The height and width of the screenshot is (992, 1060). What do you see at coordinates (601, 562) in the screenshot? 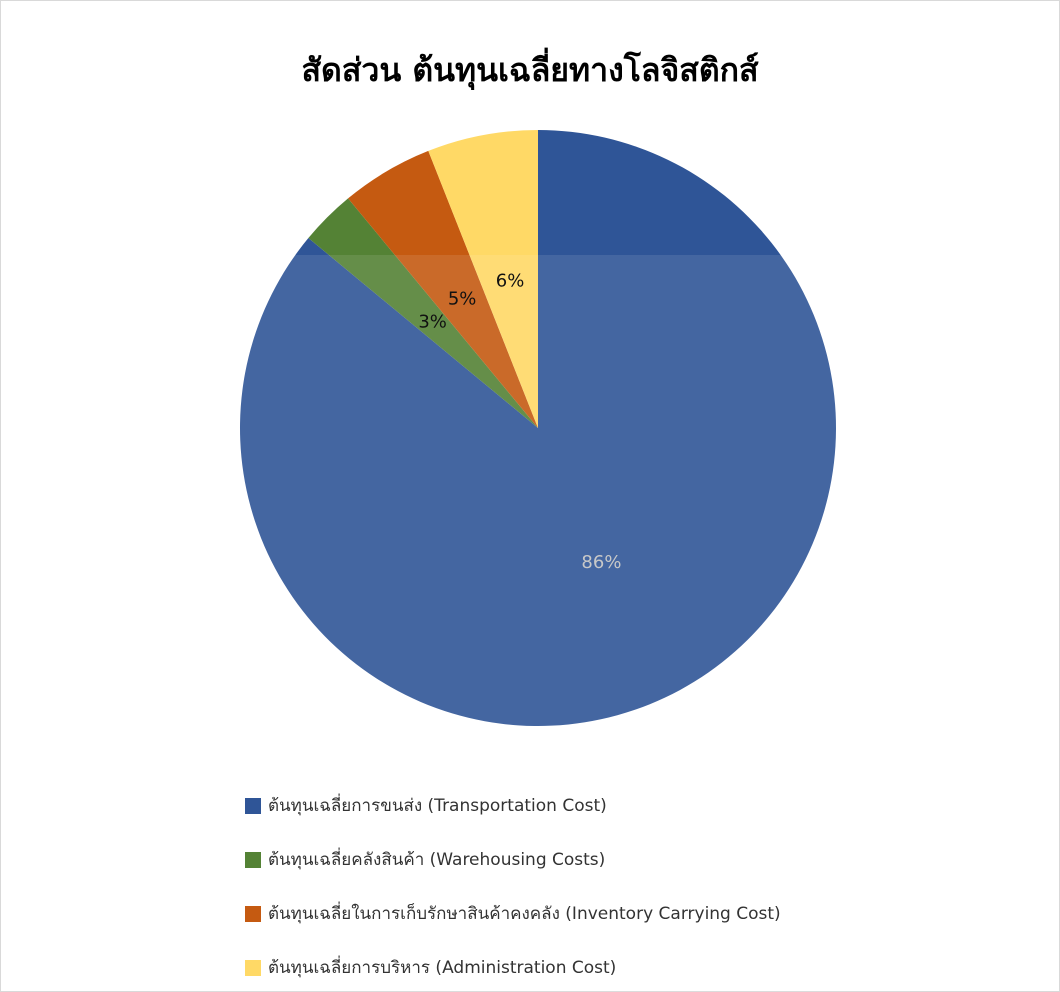
I see `data-label: 86%` at bounding box center [601, 562].